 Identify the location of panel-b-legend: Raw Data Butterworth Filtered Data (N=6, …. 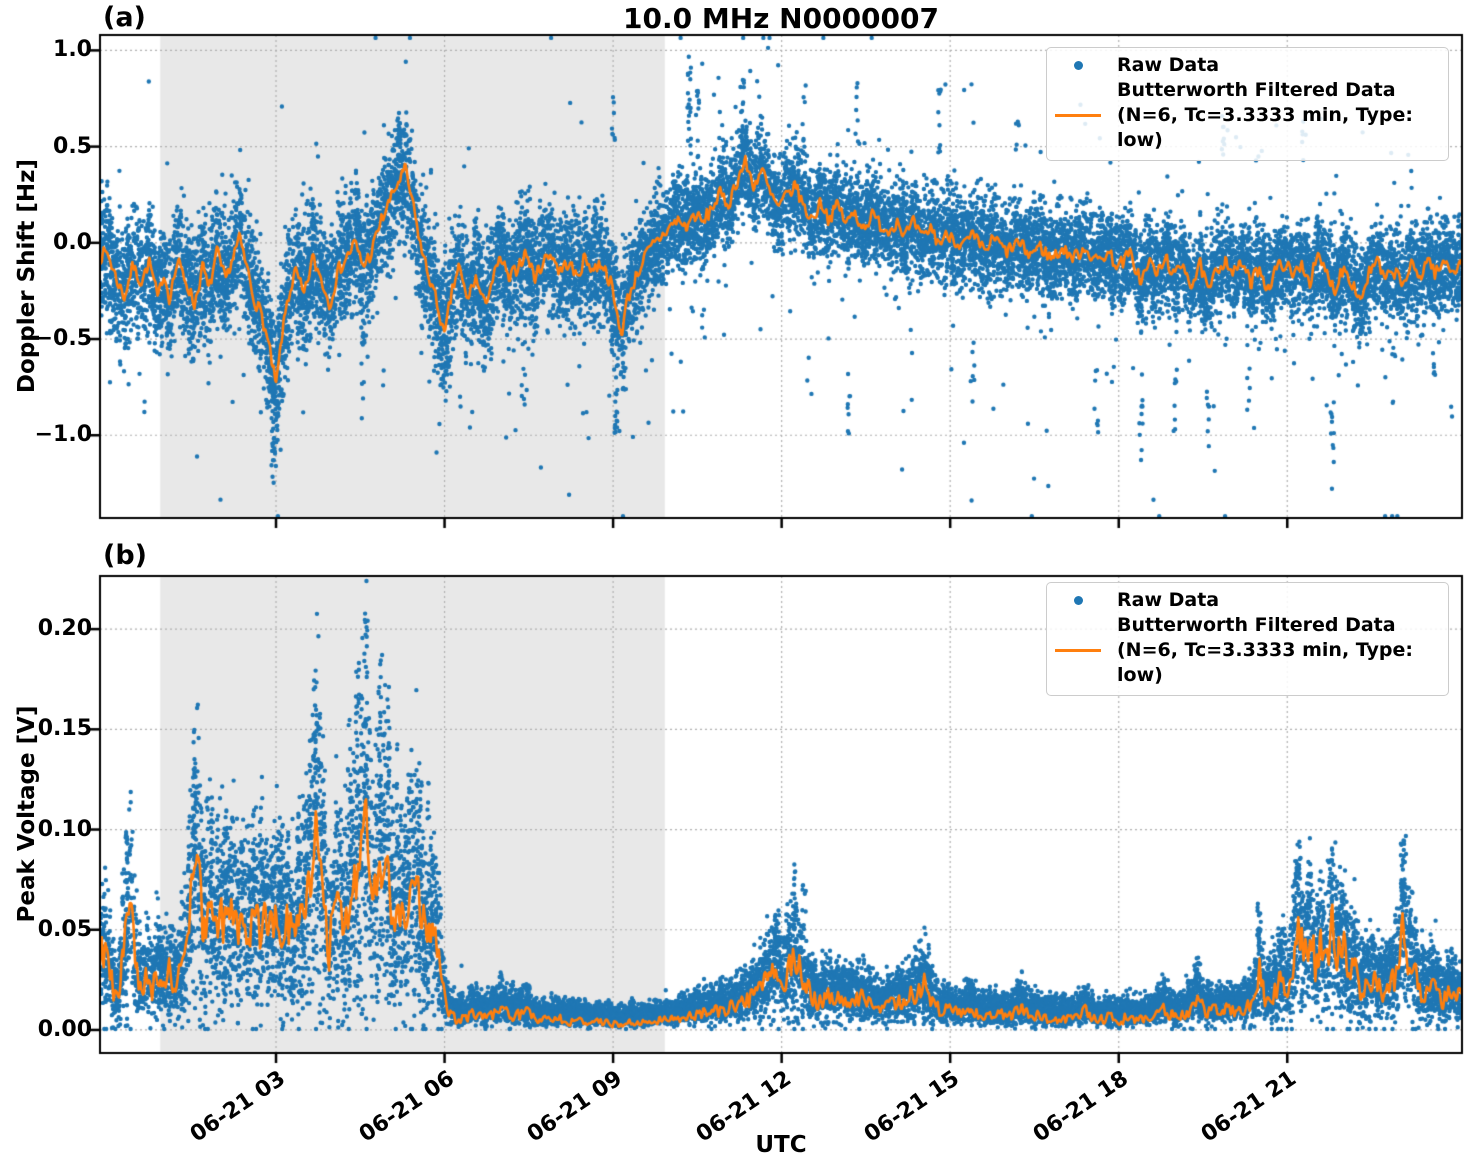
(1247, 639).